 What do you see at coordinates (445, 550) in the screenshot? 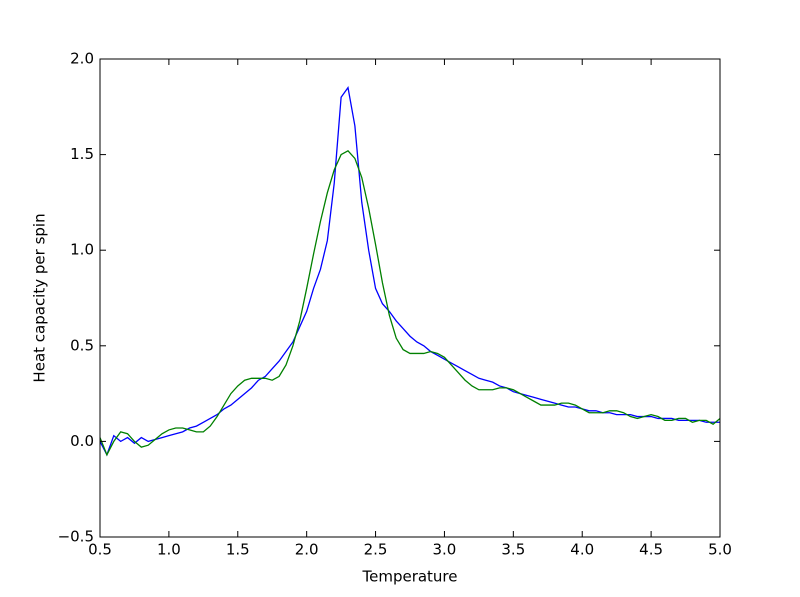
I see `x-tick-label: 3.0` at bounding box center [445, 550].